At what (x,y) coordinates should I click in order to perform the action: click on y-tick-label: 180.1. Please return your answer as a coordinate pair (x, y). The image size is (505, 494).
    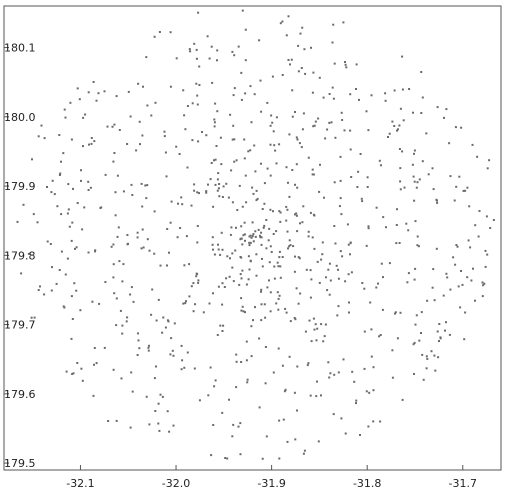
    Looking at the image, I should click on (20, 48).